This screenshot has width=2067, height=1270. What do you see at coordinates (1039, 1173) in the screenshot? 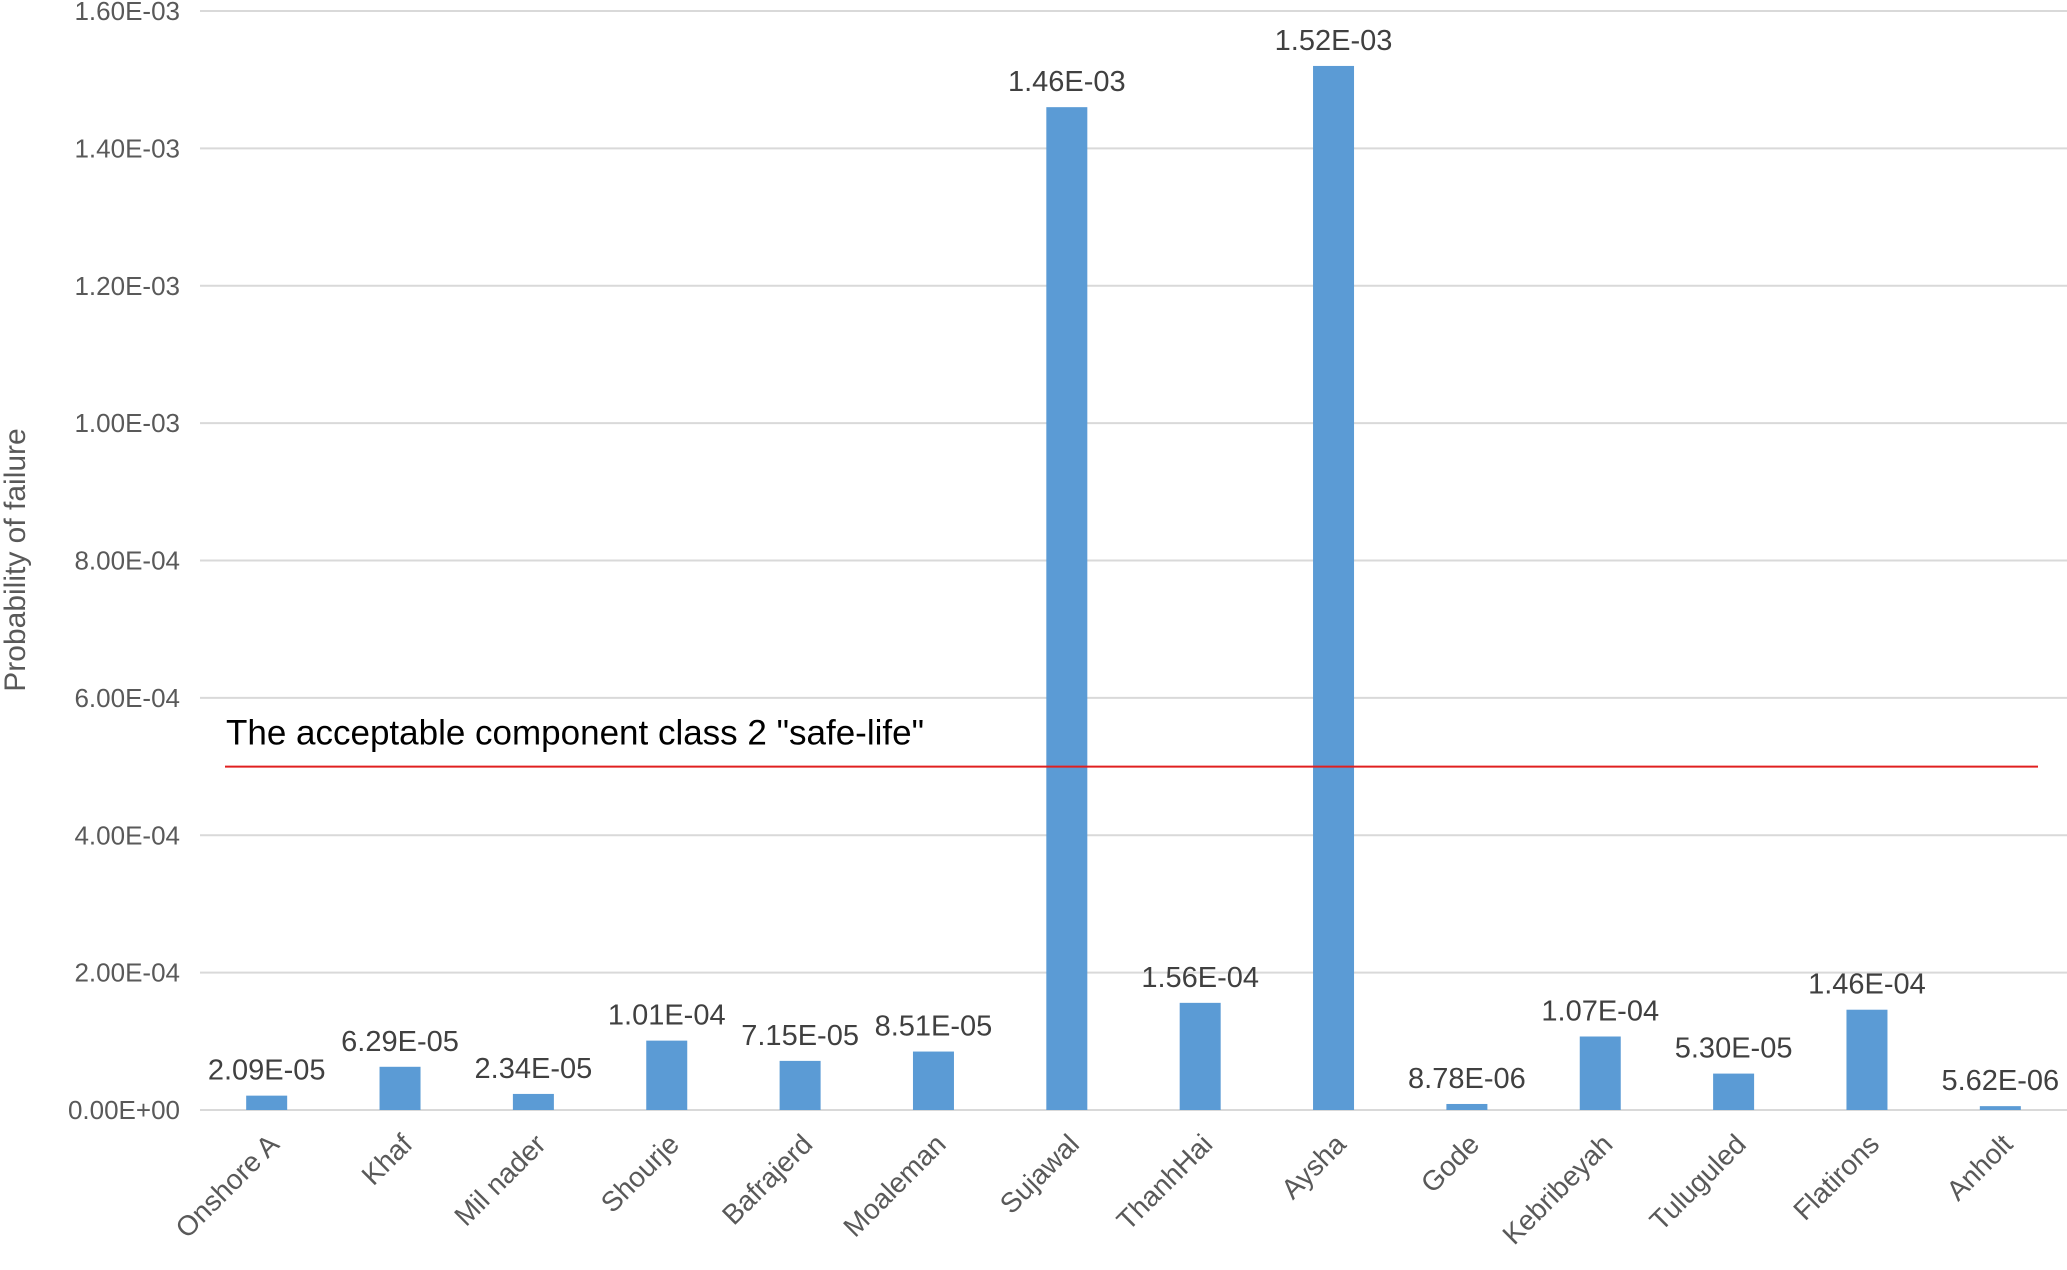
I see `x-tick-label: Sujawal` at bounding box center [1039, 1173].